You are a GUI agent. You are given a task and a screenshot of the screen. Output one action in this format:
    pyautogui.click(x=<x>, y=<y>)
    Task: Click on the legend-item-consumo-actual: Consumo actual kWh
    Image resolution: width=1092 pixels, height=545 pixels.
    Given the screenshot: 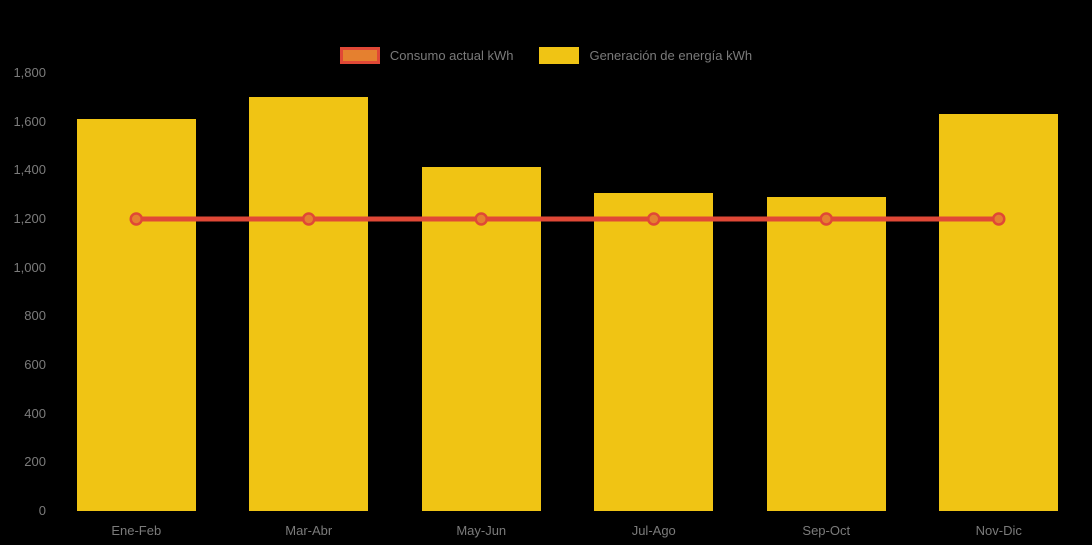 What is the action you would take?
    pyautogui.click(x=426, y=55)
    